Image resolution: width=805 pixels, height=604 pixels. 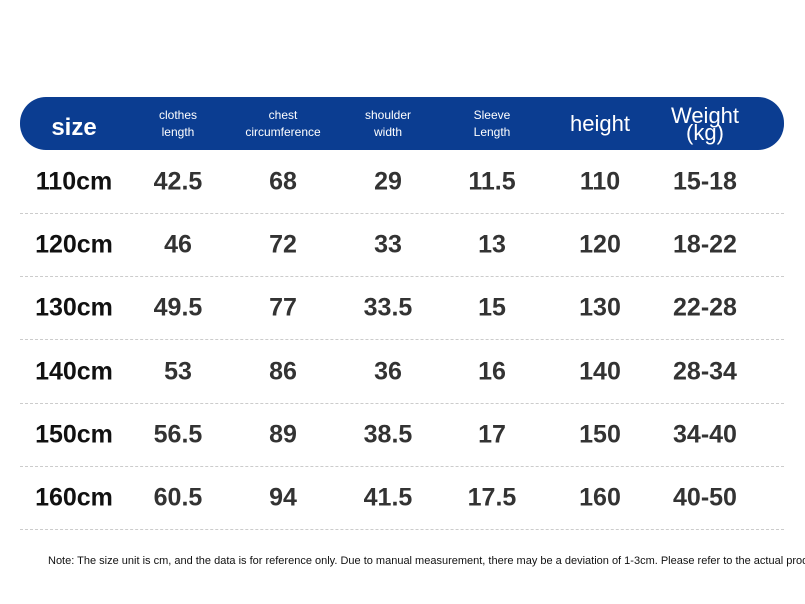 I want to click on size-cell: 160cm, so click(x=74, y=497).